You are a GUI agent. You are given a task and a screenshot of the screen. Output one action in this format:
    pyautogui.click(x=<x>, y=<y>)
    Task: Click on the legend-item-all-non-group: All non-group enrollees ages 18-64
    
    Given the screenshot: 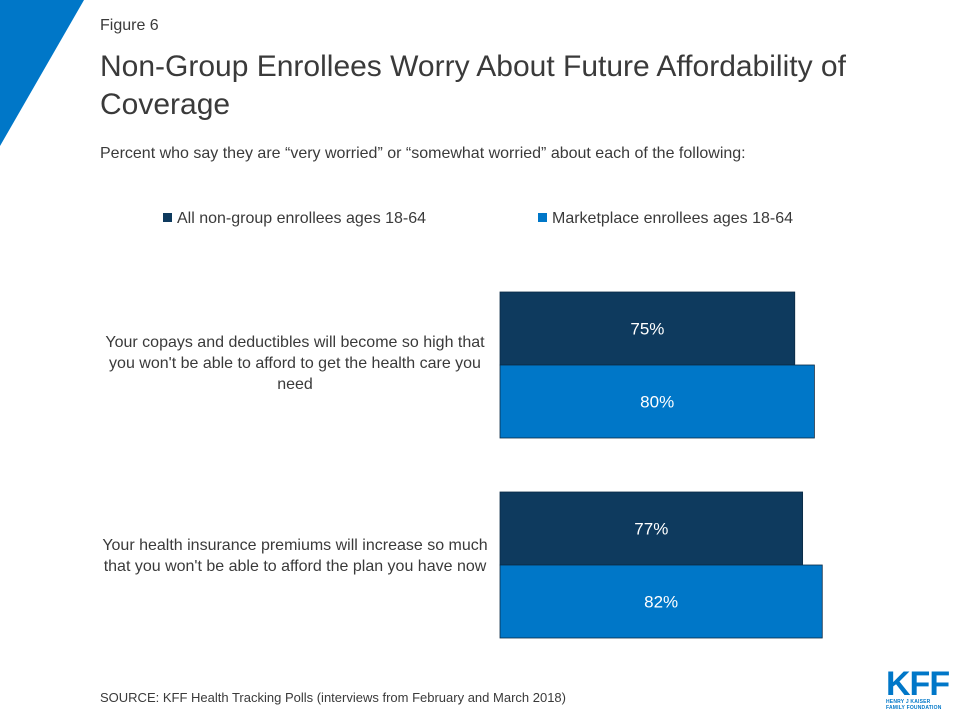 What is the action you would take?
    pyautogui.click(x=294, y=219)
    